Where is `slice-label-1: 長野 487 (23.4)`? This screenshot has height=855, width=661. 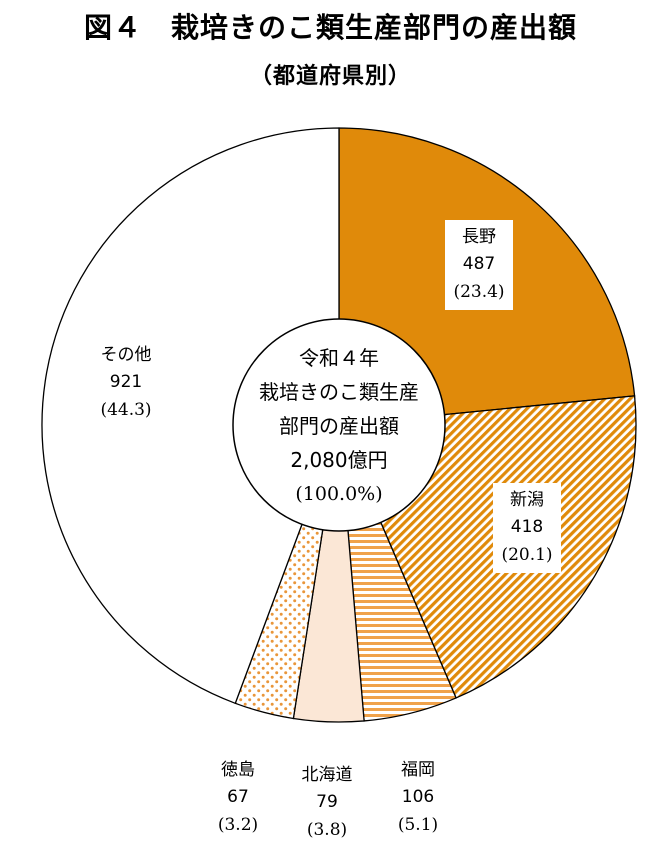 slice-label-1: 長野 487 (23.4) is located at coordinates (479, 265).